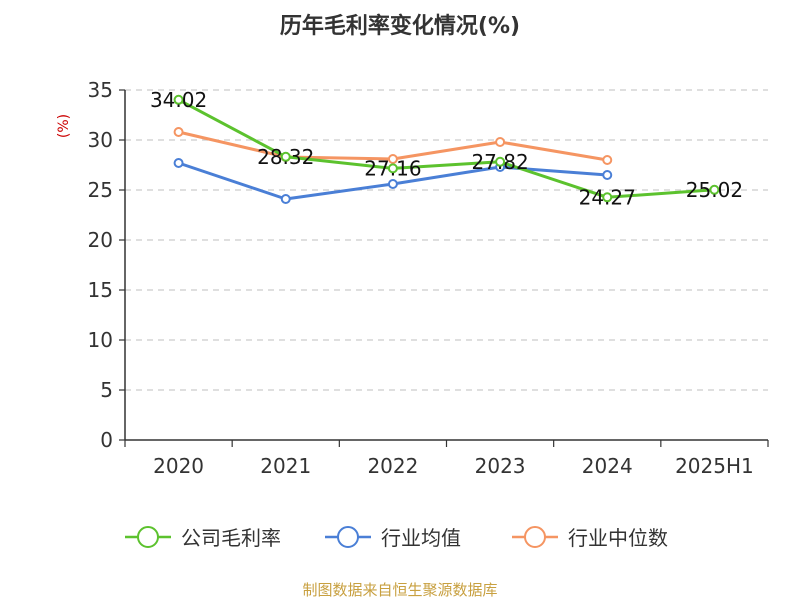 This screenshot has width=800, height=600. I want to click on chart-title: 历年毛利率变化情况(%), so click(400, 26).